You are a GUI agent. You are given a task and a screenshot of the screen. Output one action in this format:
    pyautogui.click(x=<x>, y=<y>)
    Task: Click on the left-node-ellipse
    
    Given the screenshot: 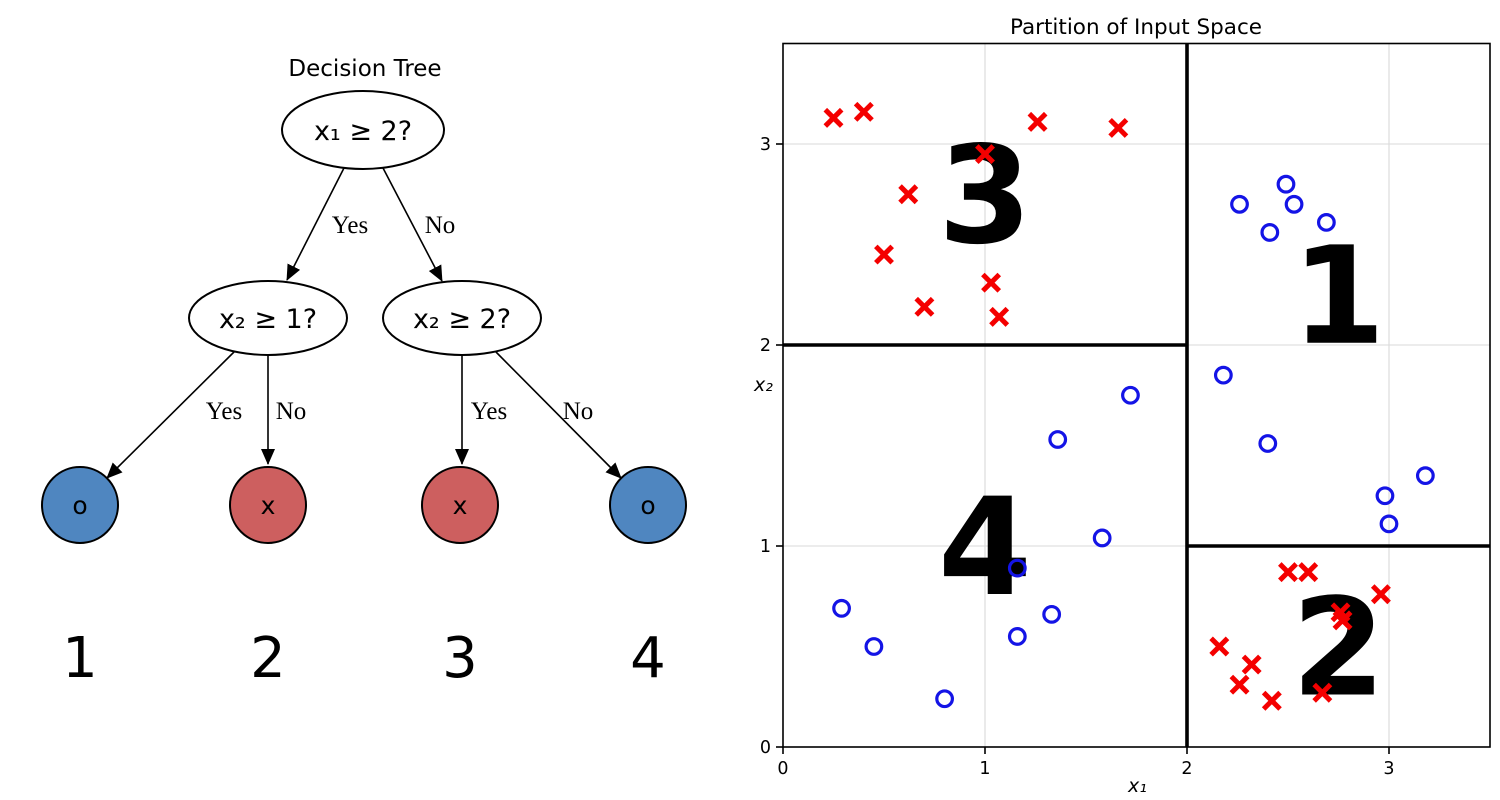 What is the action you would take?
    pyautogui.click(x=268, y=318)
    